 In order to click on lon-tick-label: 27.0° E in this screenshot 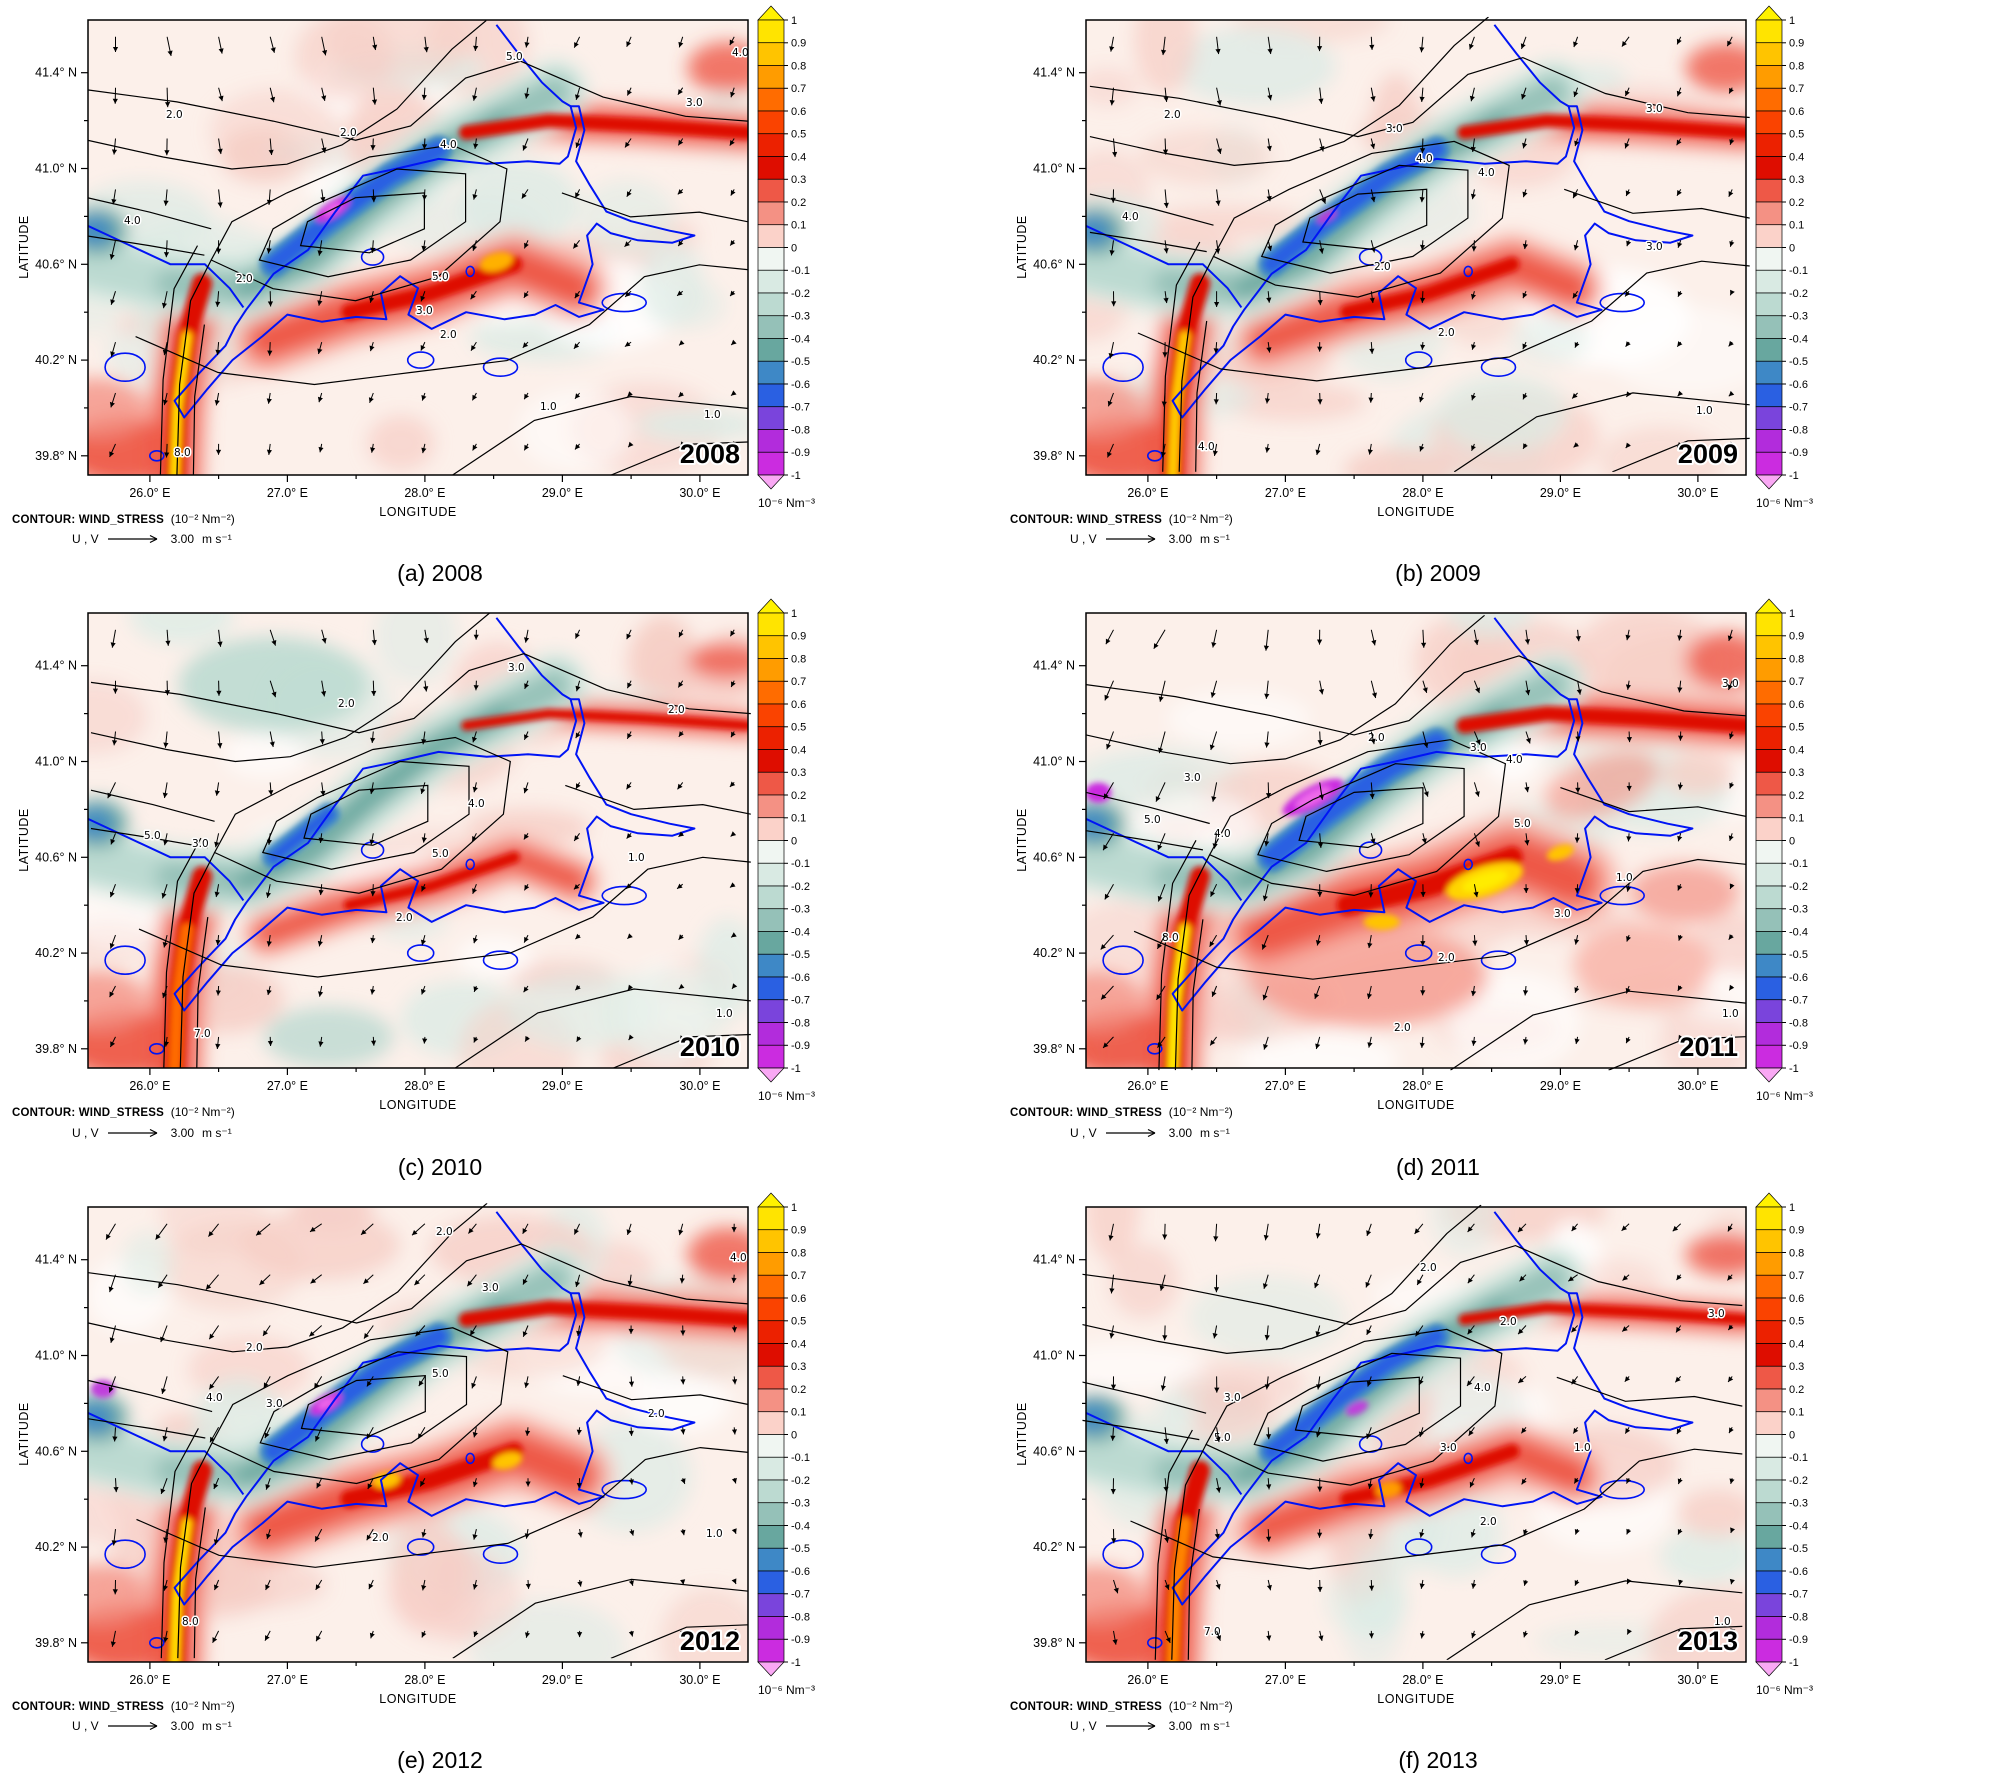, I will do `click(1285, 493)`.